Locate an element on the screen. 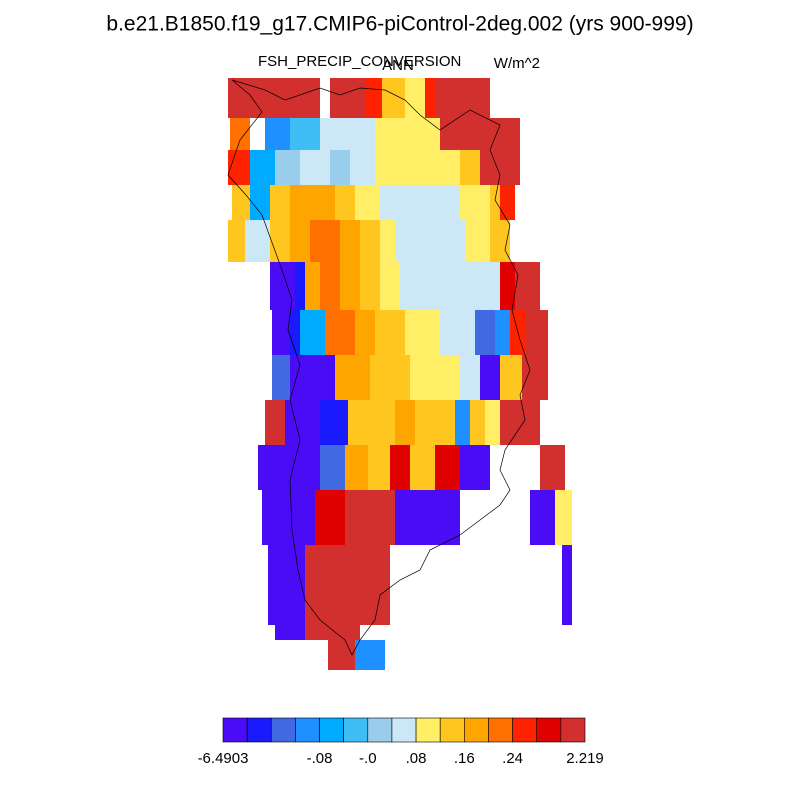 This screenshot has width=800, height=805. colorbar-label: 2.219 is located at coordinates (585, 758).